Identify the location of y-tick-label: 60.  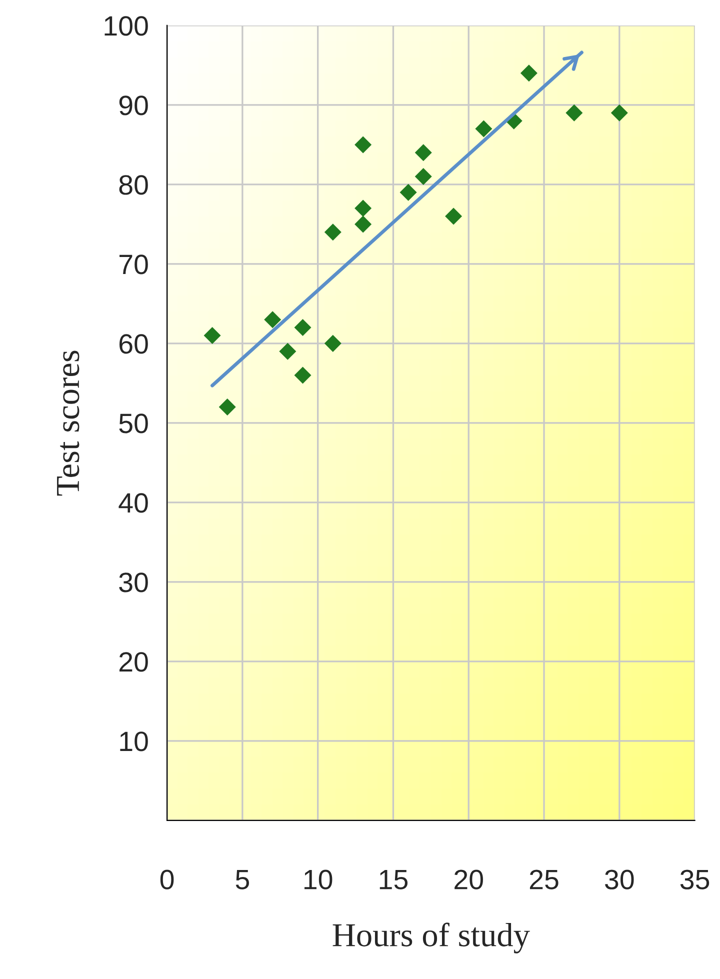
(134, 344).